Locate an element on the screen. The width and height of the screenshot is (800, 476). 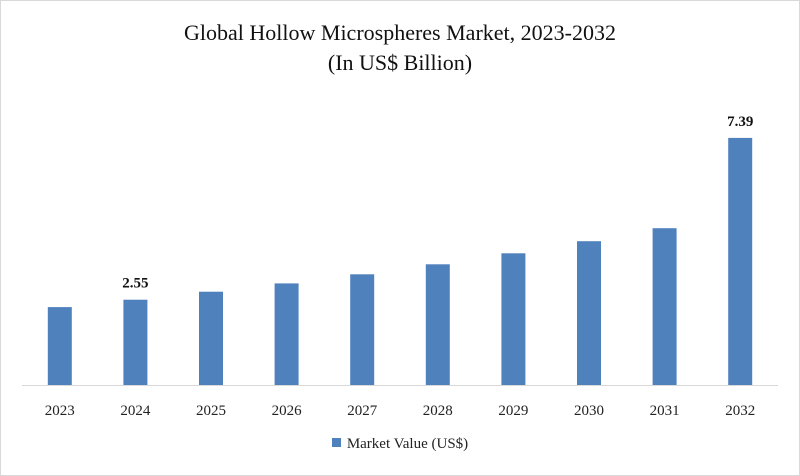
legend-label: Market Value (US$) is located at coordinates (407, 444).